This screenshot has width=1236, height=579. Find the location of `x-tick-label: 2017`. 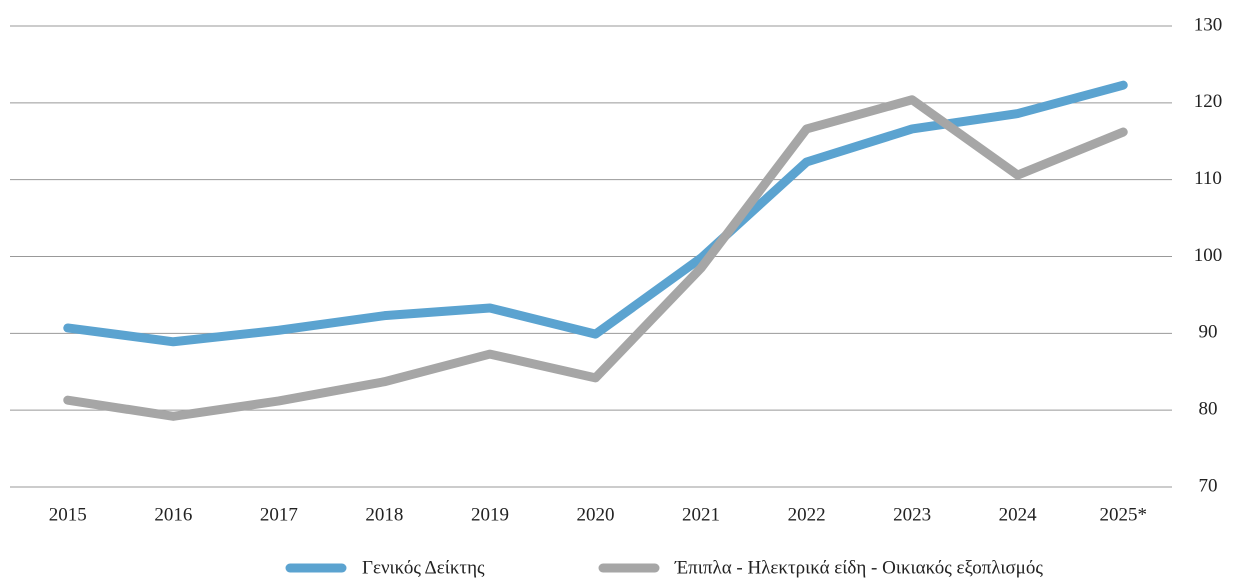

x-tick-label: 2017 is located at coordinates (279, 514).